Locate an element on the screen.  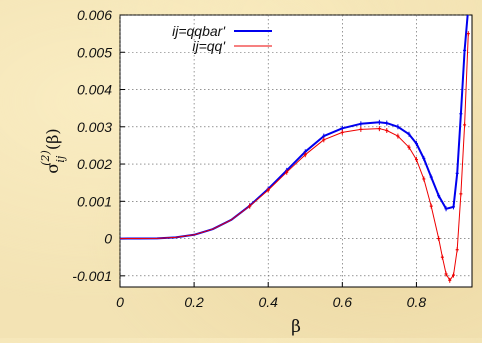
legend-label-series-1: ij=qq' is located at coordinates (209, 46).